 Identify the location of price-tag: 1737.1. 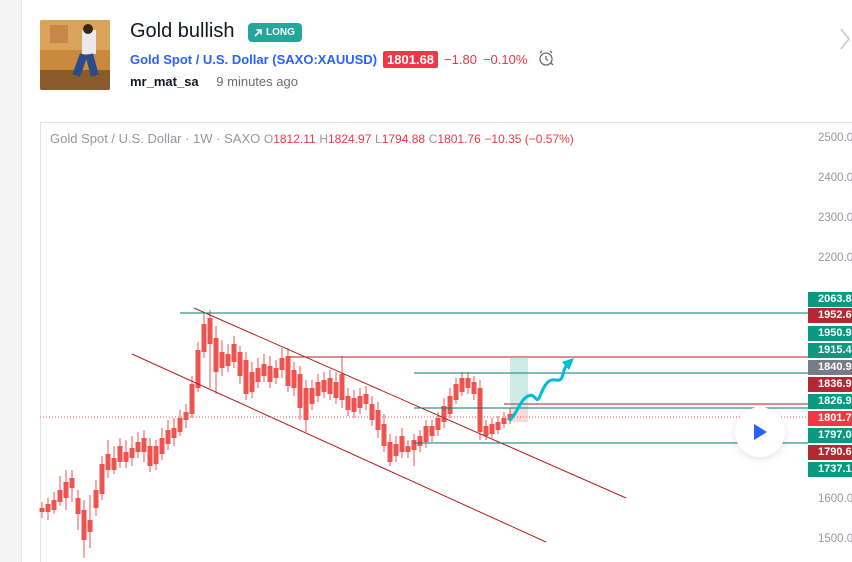
(830, 469).